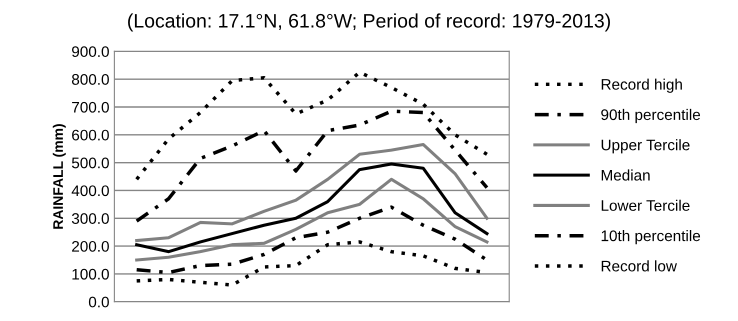  Describe the element at coordinates (642, 85) in the screenshot. I see `legend-label: Record high` at that location.